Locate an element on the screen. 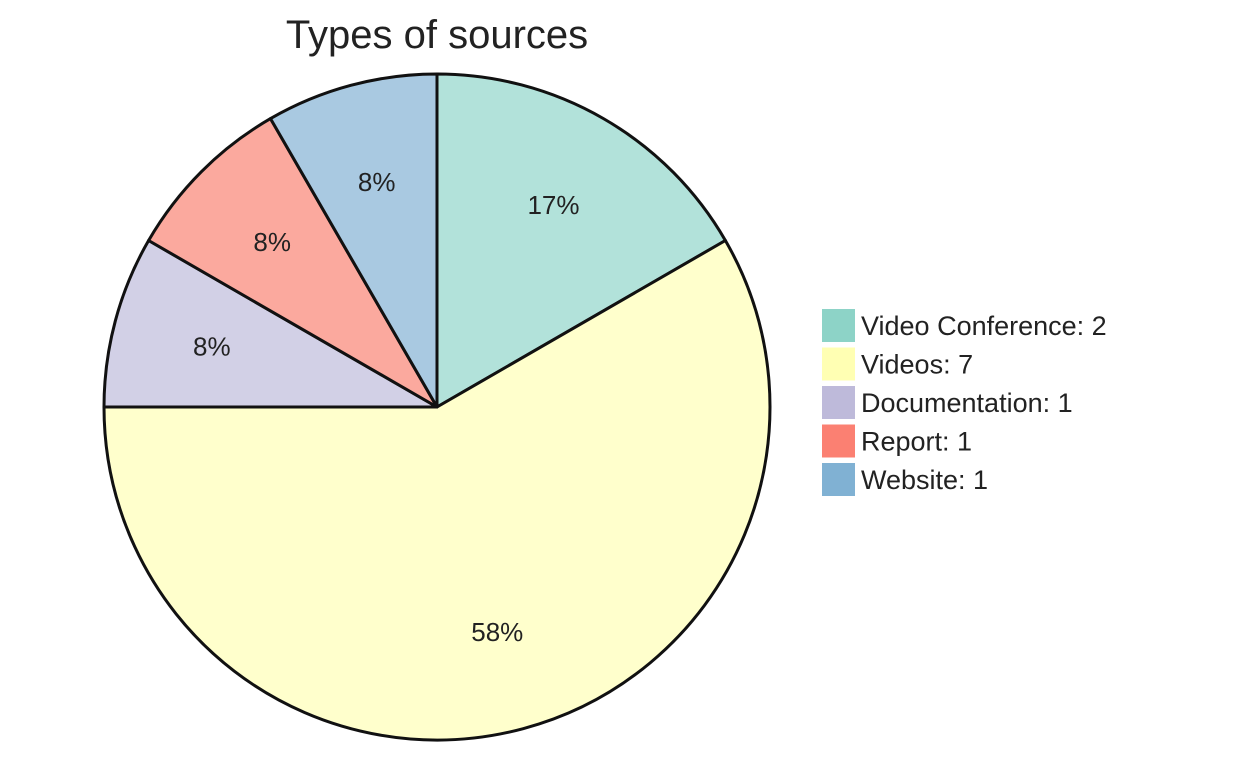 This screenshot has height=766, width=1242. legend-label-documentation: Documentation: 1 is located at coordinates (967, 403).